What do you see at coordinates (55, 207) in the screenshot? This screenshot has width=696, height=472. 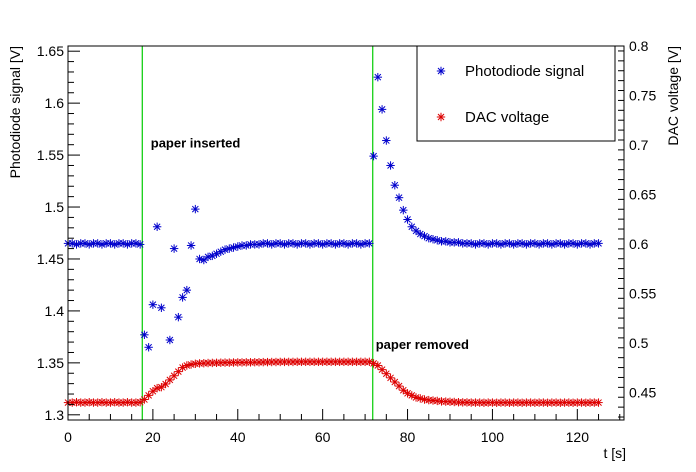 I see `left-y-tick-label: 1.5` at bounding box center [55, 207].